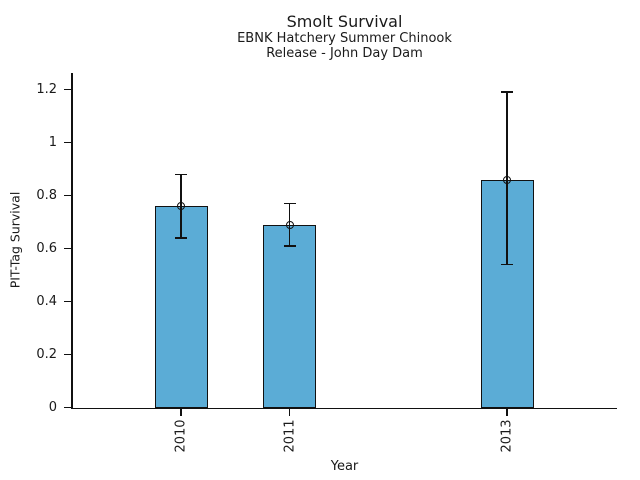  Describe the element at coordinates (46, 248) in the screenshot. I see `y-tick-label: 0.6` at that location.